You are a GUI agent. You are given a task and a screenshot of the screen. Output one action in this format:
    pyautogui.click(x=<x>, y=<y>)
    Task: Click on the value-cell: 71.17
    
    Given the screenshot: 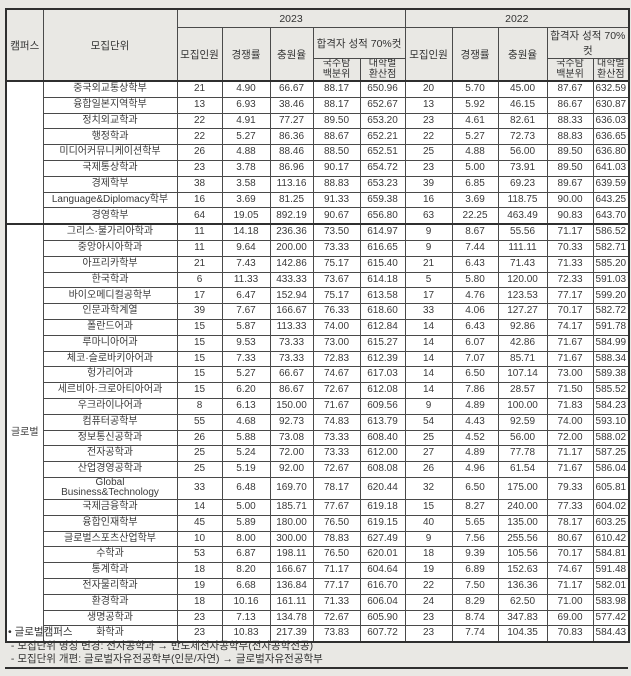 What is the action you would take?
    pyautogui.click(x=336, y=570)
    